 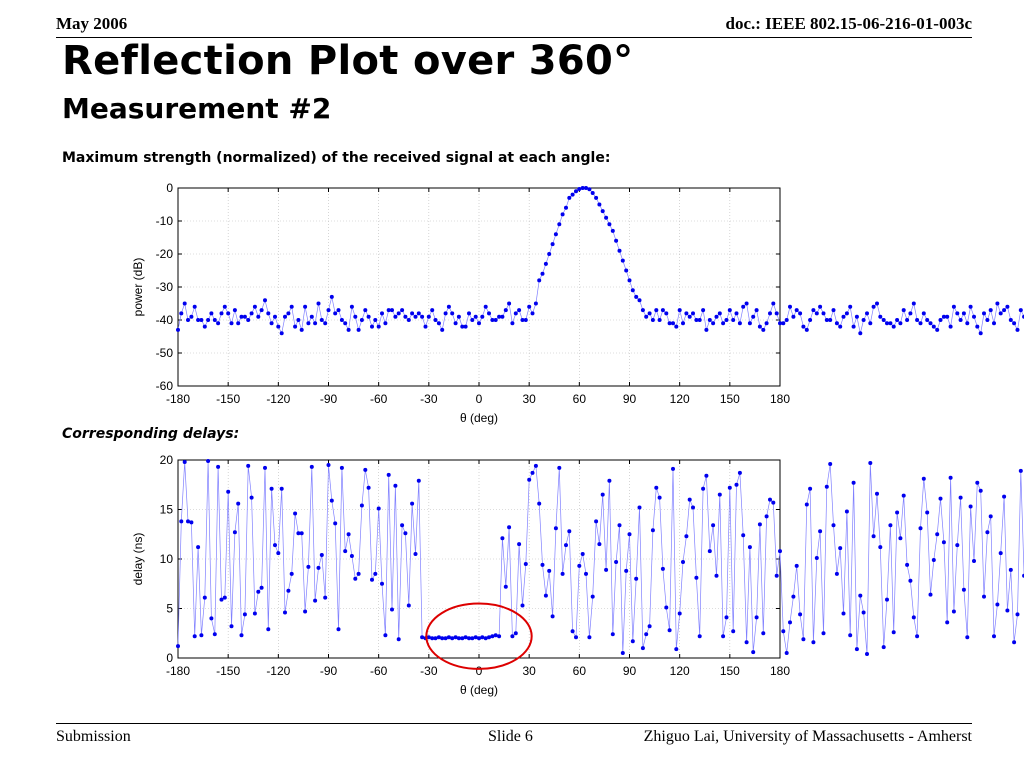 What do you see at coordinates (165, 353) in the screenshot?
I see `y-tick-label: -50` at bounding box center [165, 353].